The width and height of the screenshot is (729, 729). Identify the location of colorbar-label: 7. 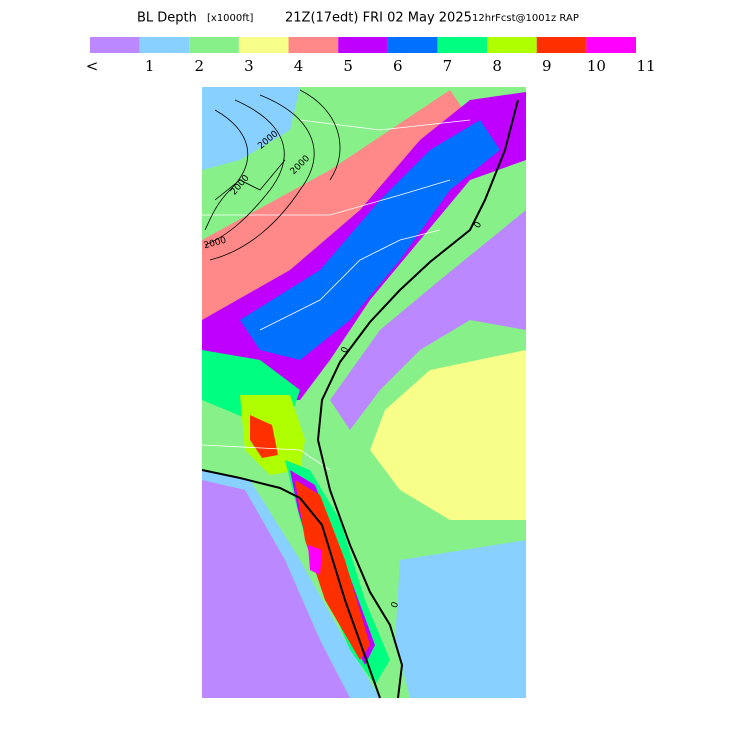
(448, 66).